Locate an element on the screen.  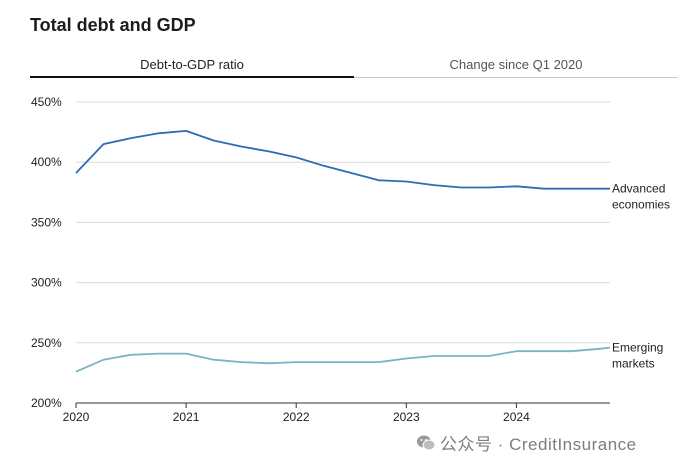
series-label: economies is located at coordinates (641, 205).